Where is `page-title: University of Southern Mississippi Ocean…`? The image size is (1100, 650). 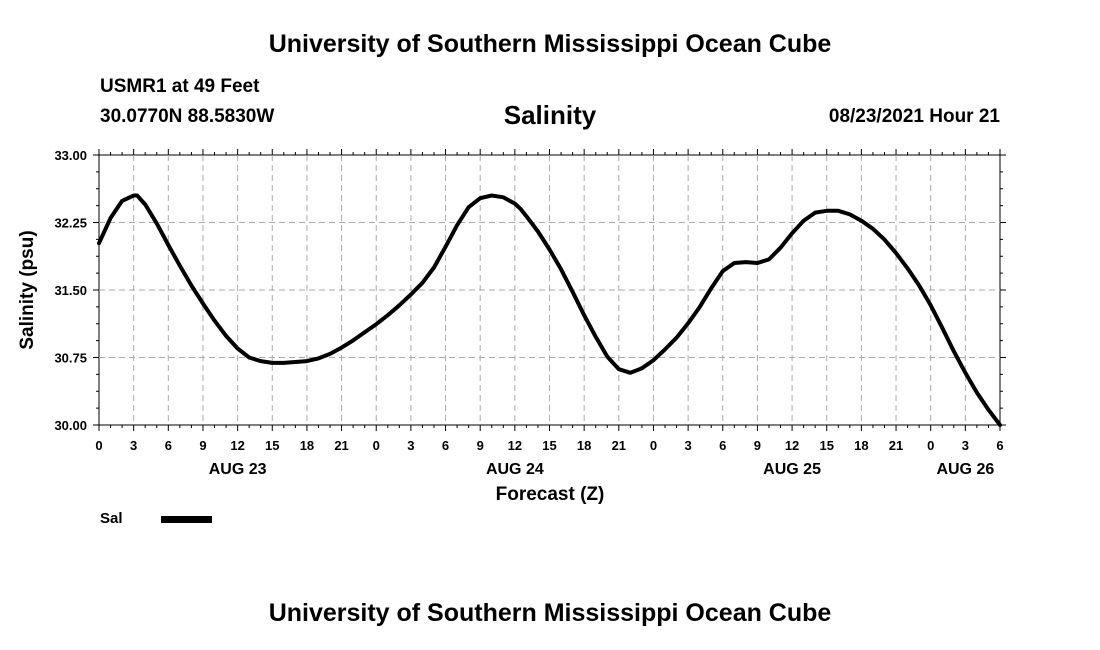 page-title: University of Southern Mississippi Ocean… is located at coordinates (550, 44).